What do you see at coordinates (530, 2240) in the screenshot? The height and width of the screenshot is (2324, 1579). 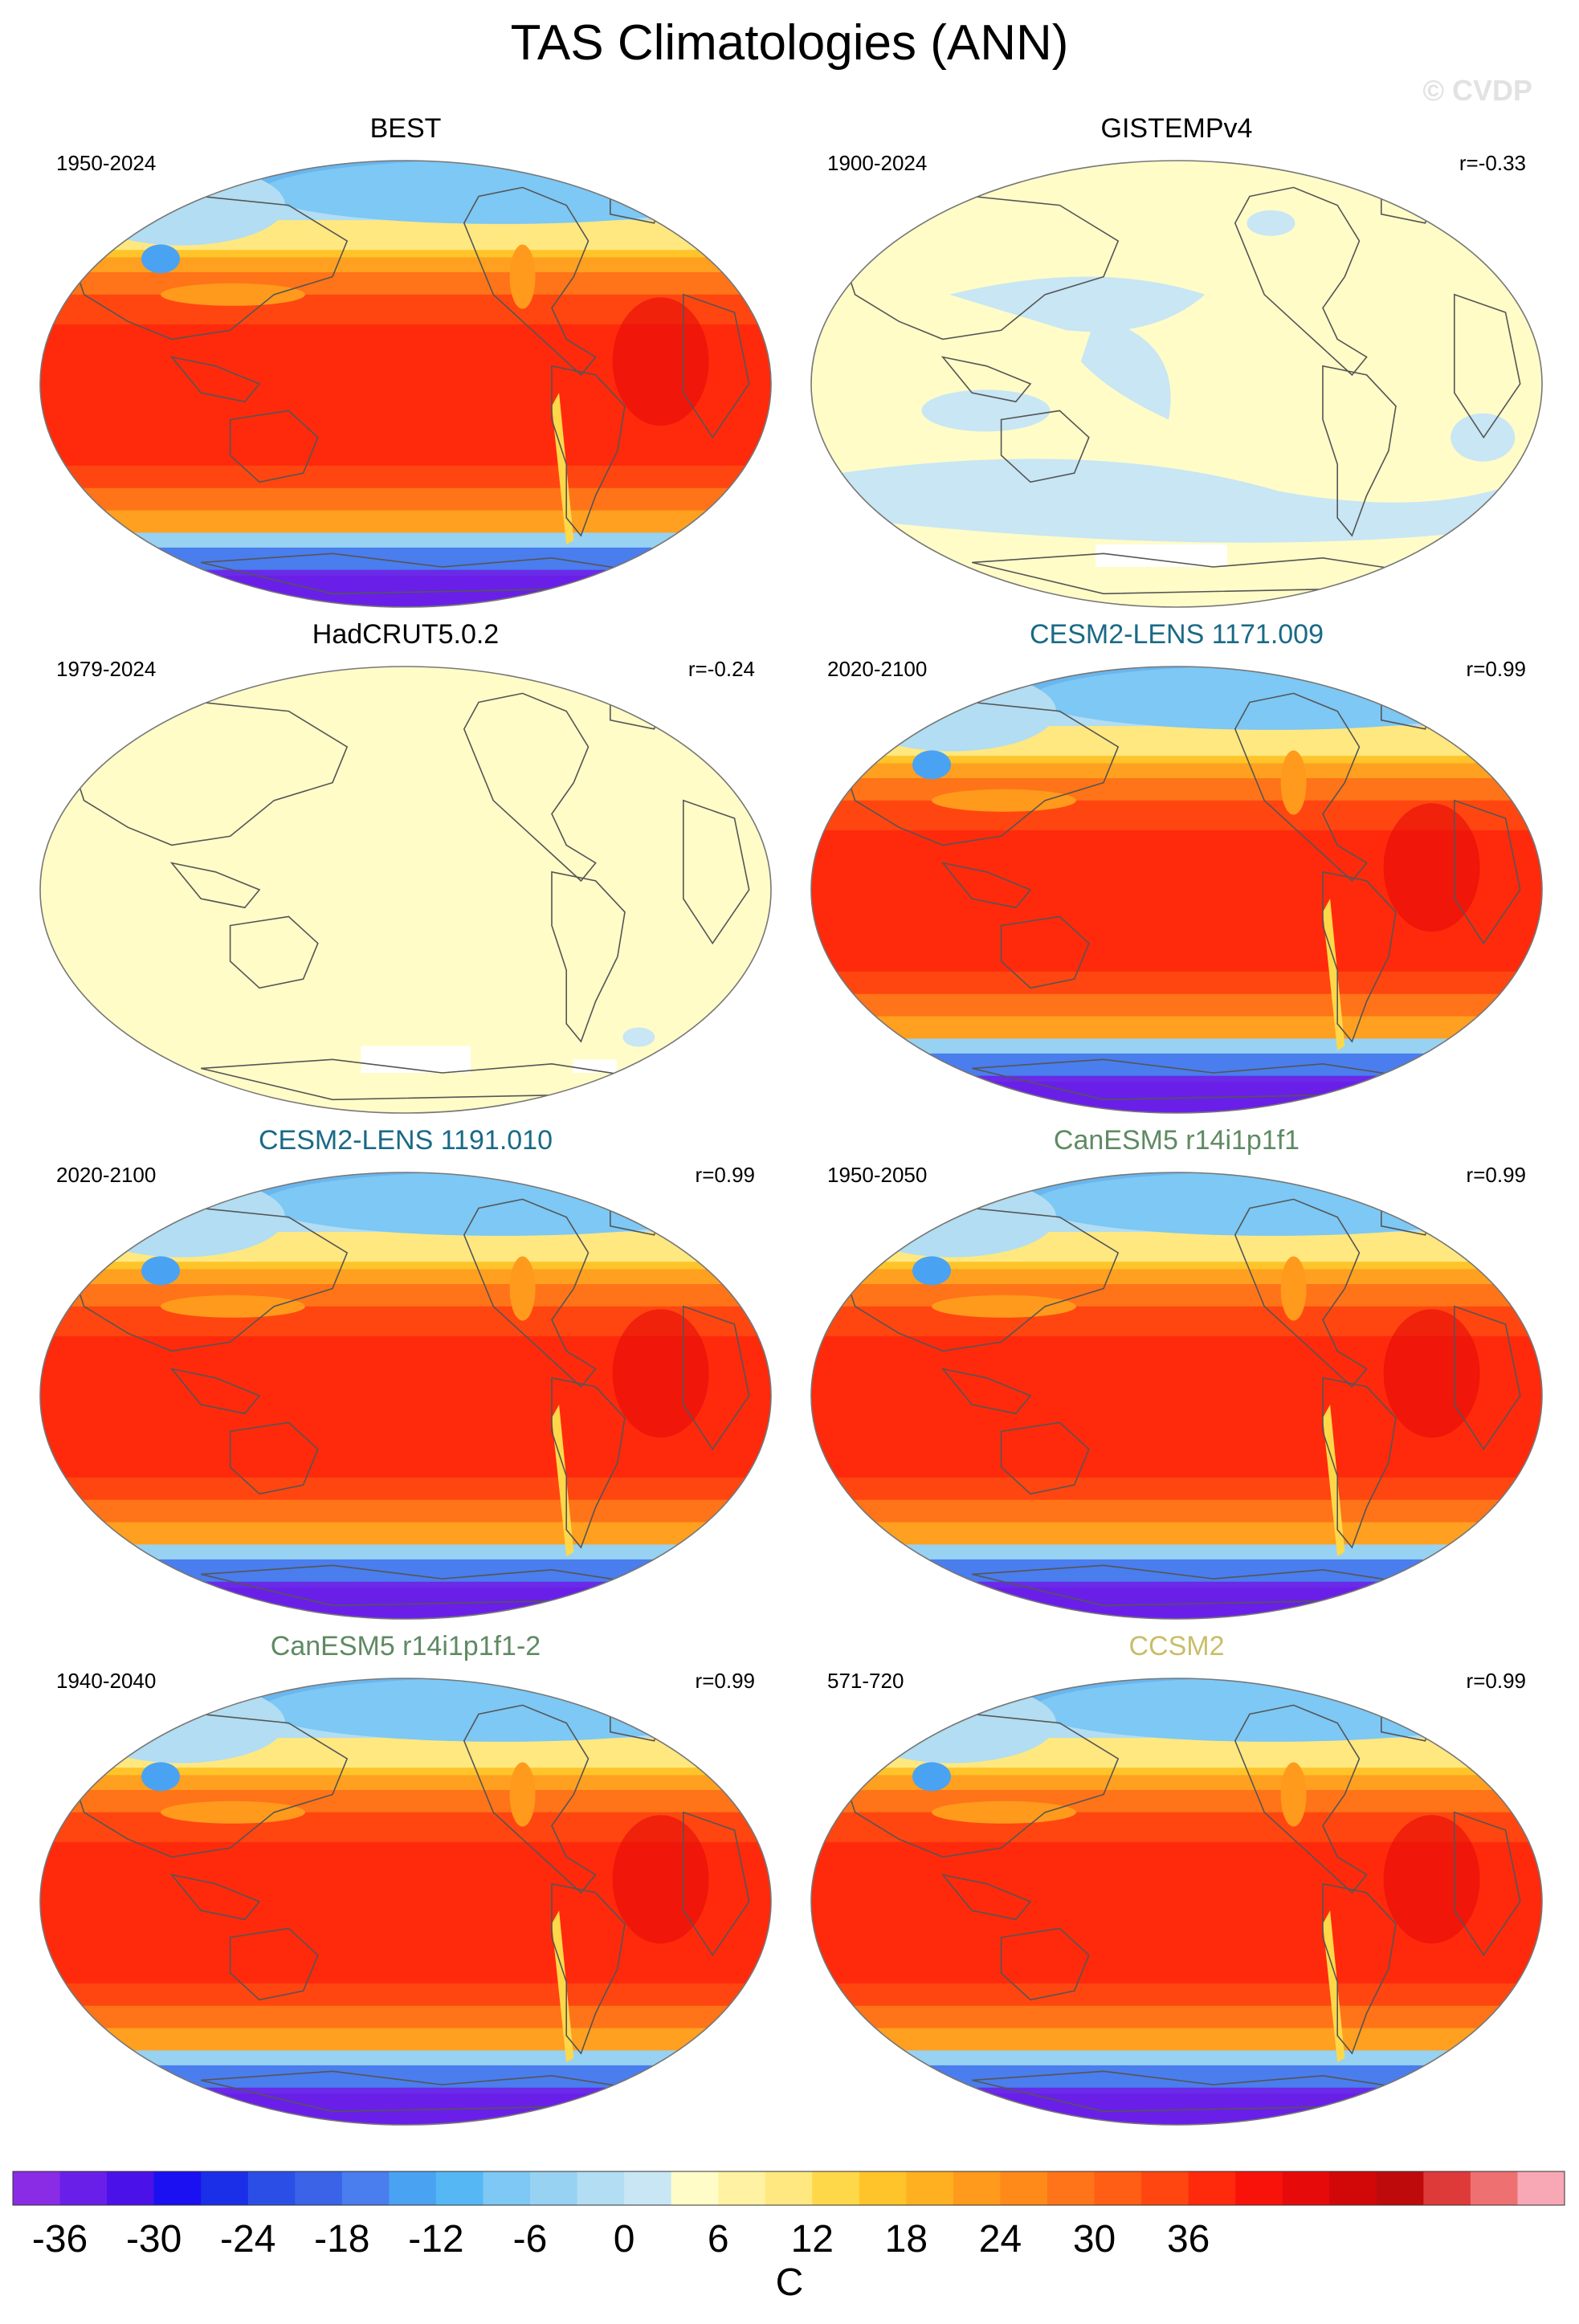 I see `colorbar-tick-label: -6` at bounding box center [530, 2240].